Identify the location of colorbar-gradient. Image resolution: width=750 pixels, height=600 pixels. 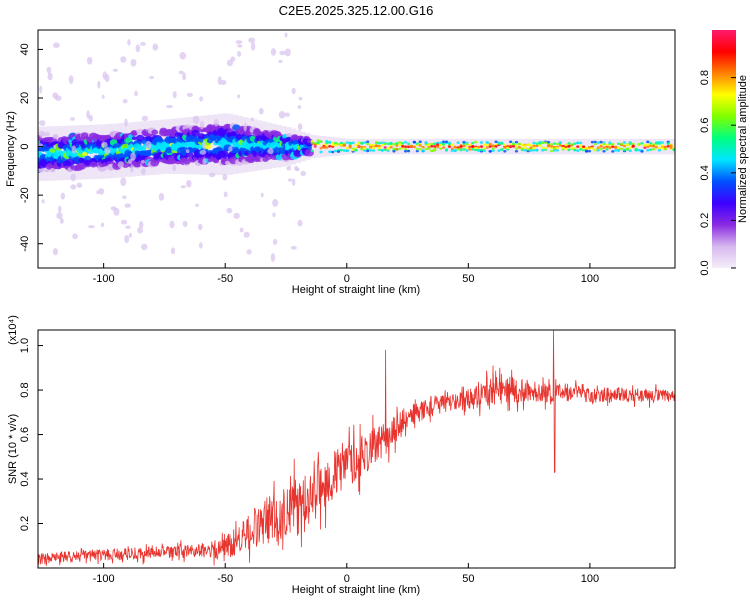
(724, 149).